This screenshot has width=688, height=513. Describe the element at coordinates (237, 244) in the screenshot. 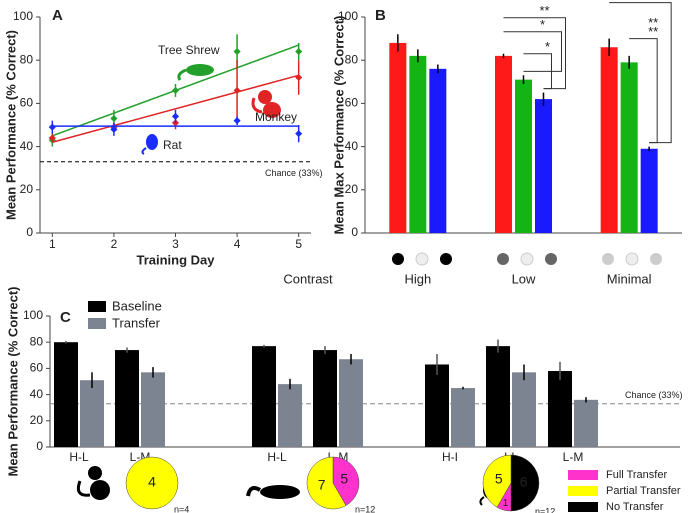

I see `x-tick-label: 4` at that location.